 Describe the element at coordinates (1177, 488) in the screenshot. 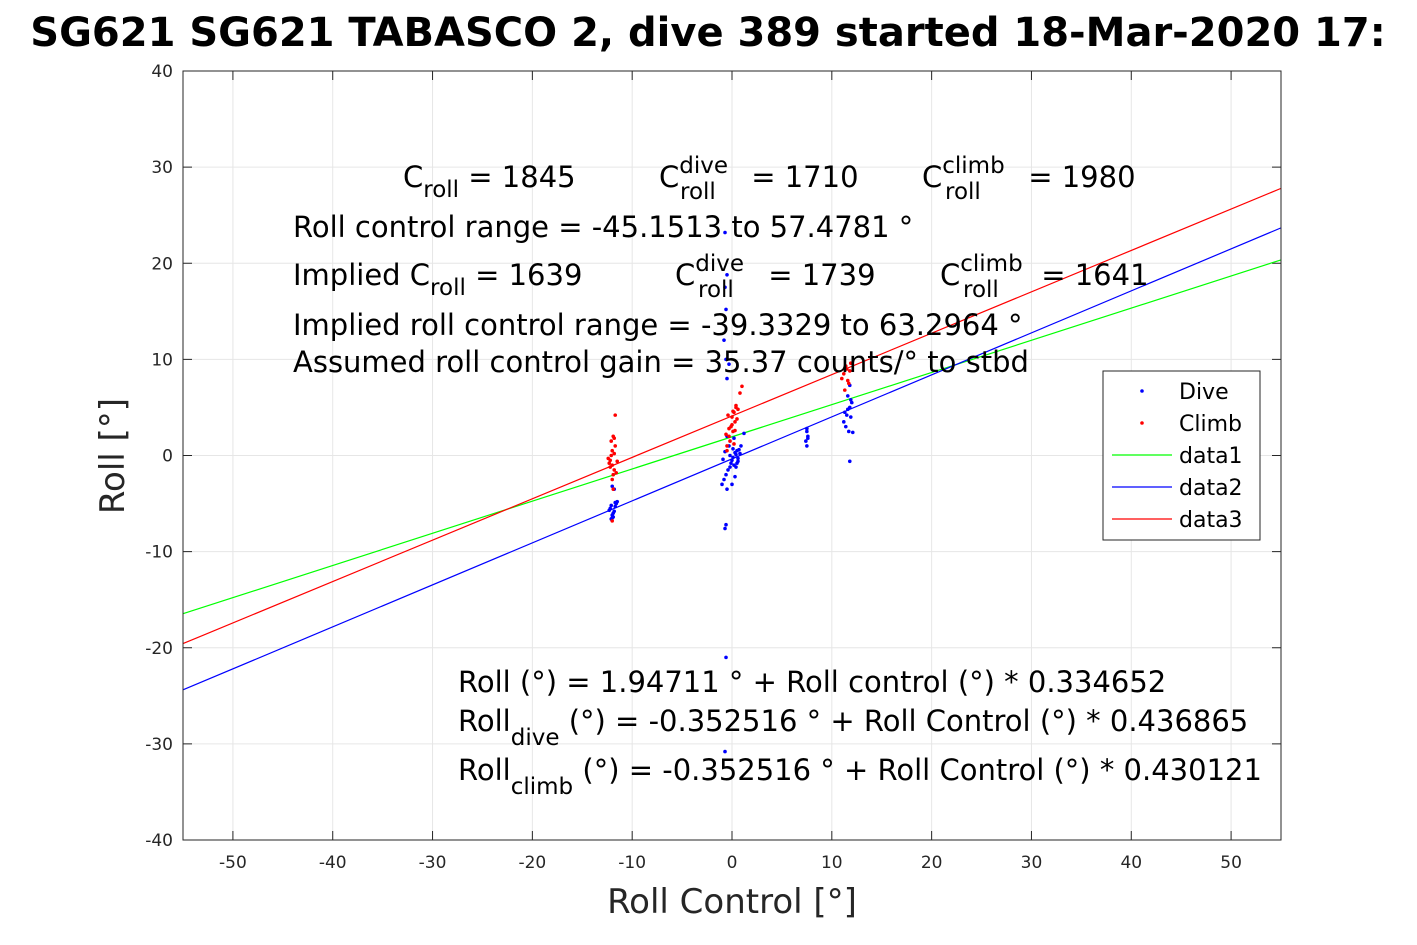

I see `legend-entry-data2: data2` at that location.